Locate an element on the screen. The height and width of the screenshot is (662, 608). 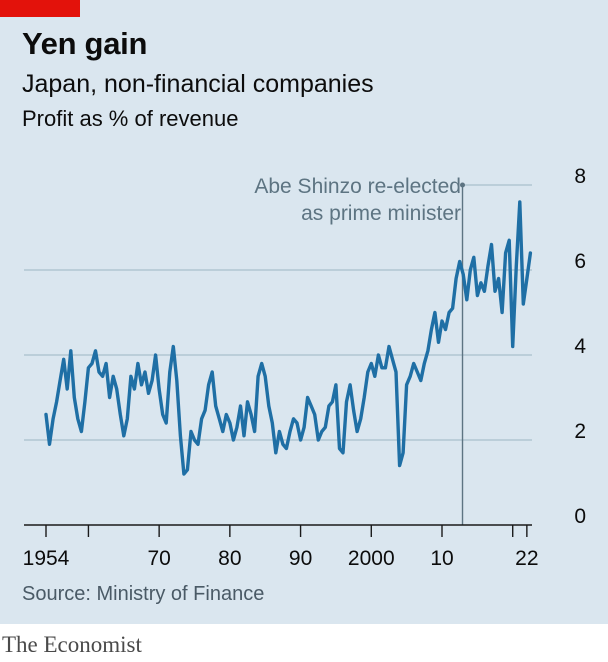
x-tick-label-1980: 80 is located at coordinates (229, 558).